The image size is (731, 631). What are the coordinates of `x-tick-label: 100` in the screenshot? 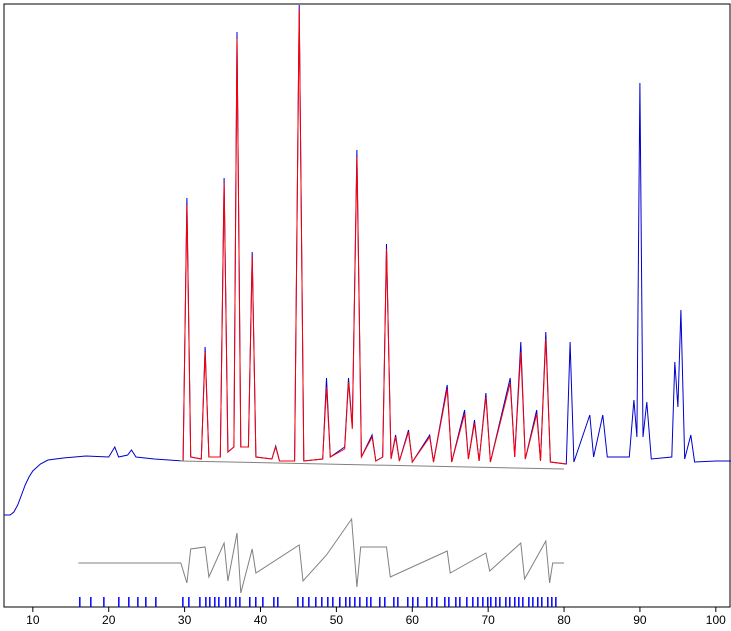 It's located at (716, 620).